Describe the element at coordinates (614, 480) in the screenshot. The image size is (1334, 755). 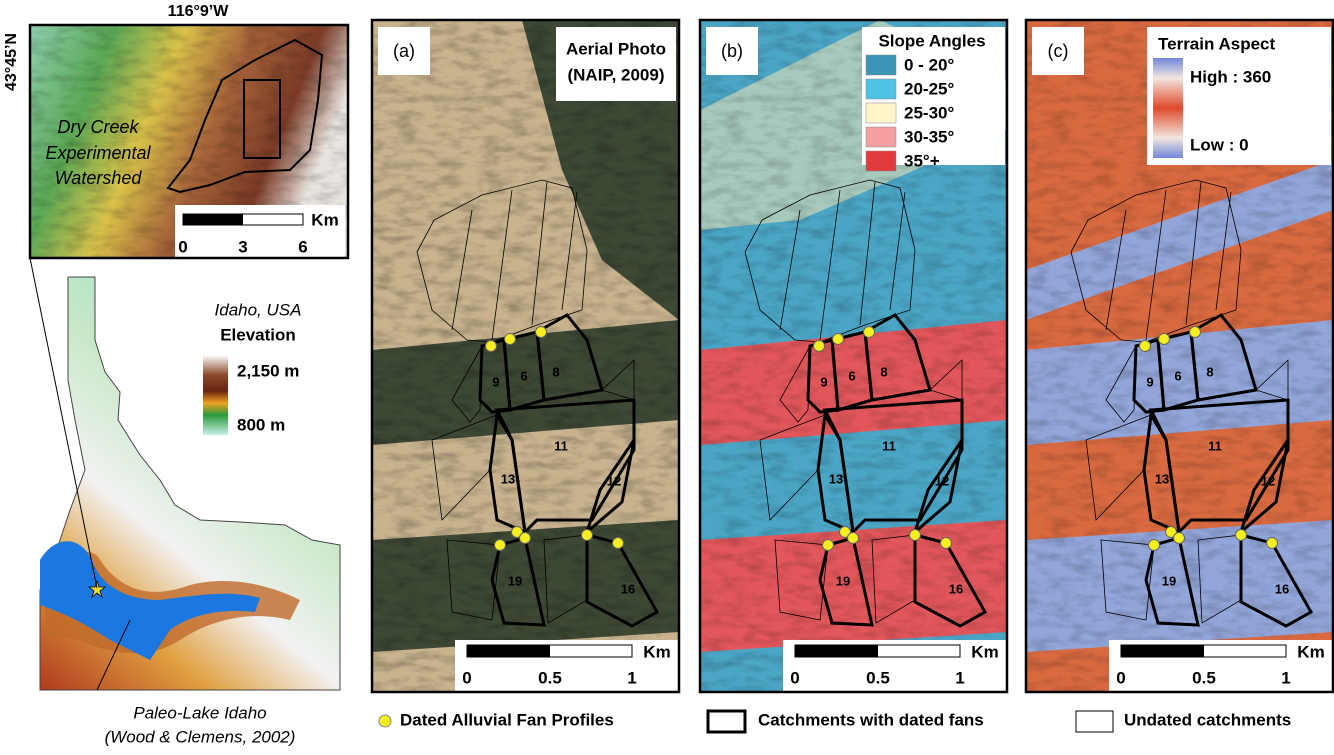
I see `catchment-label: 12` at that location.